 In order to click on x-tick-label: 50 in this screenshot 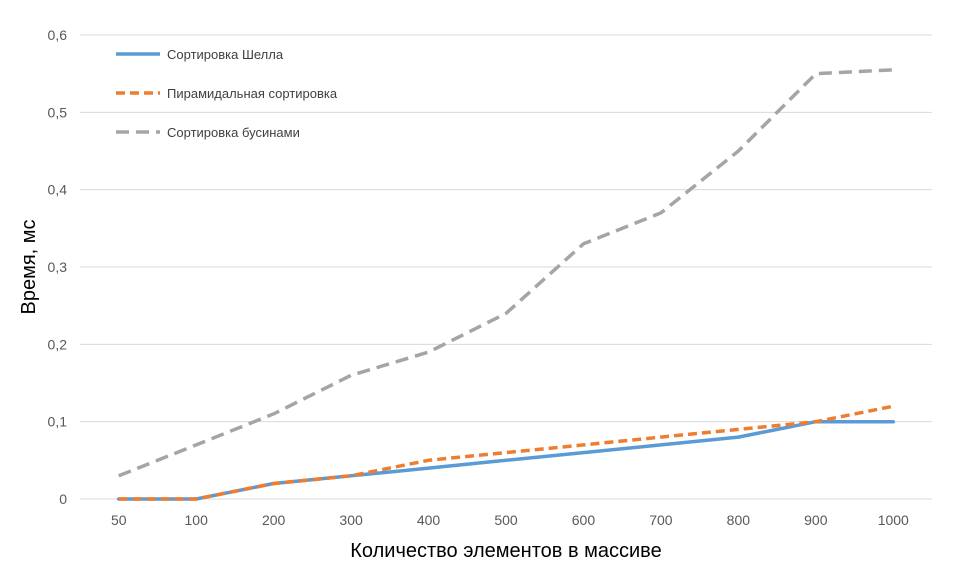, I will do `click(119, 520)`.